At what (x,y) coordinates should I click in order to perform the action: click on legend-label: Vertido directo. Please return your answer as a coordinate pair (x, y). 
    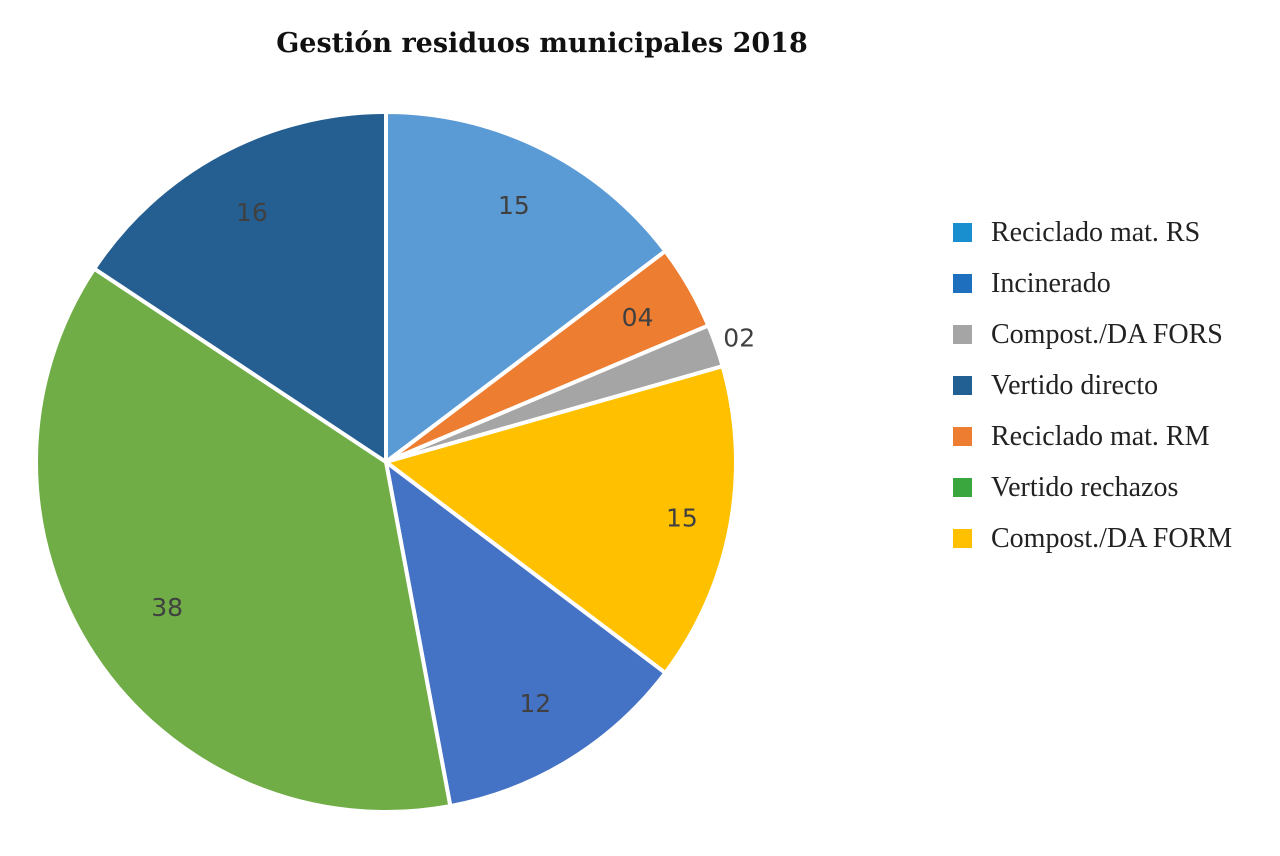
    Looking at the image, I should click on (1075, 385).